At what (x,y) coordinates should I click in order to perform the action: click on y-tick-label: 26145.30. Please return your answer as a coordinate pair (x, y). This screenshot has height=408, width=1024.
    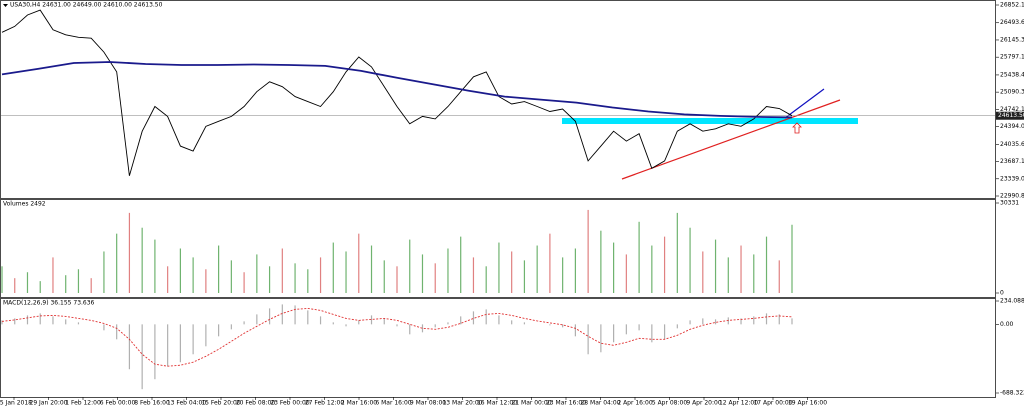
    Looking at the image, I should click on (1012, 39).